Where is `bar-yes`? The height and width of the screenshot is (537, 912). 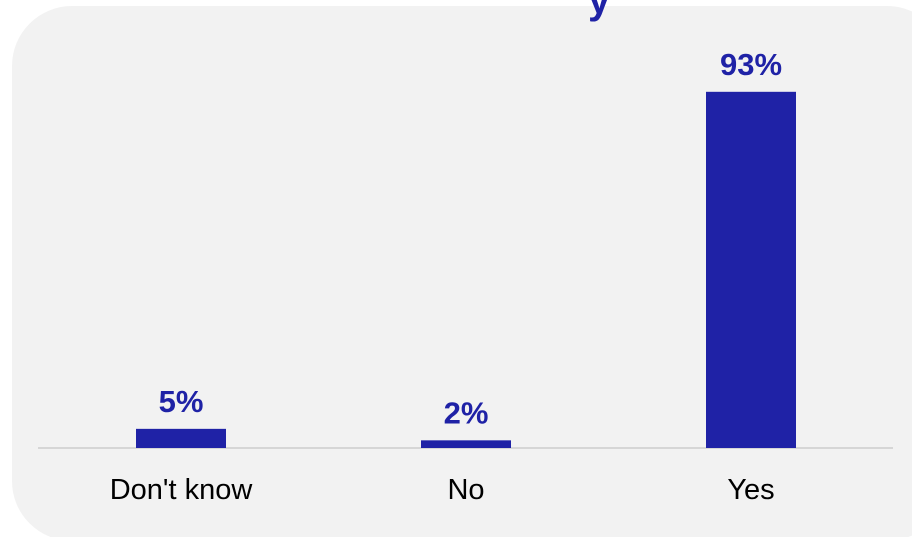
bar-yes is located at coordinates (751, 269).